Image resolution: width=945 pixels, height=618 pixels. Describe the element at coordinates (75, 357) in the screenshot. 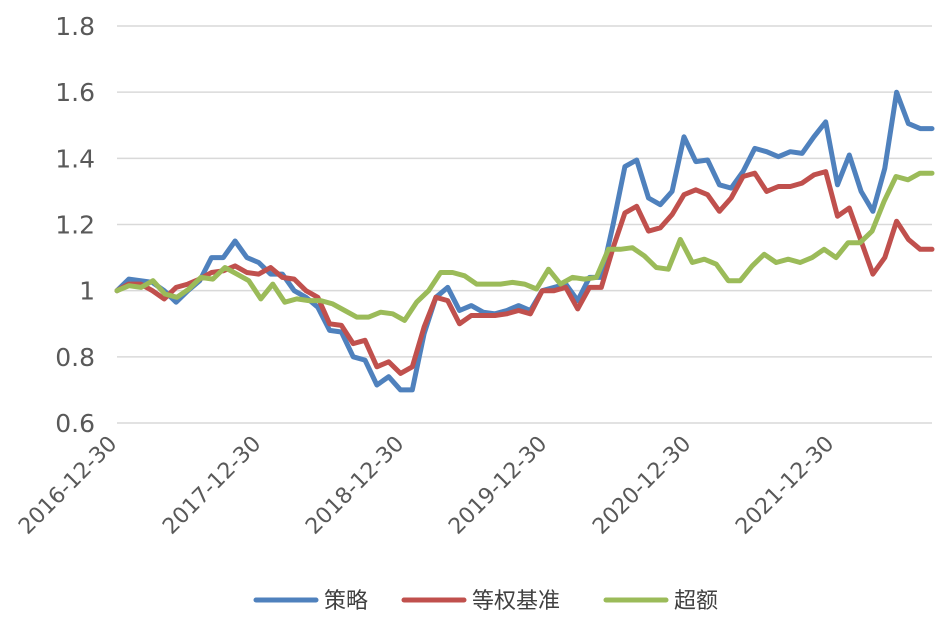

I see `y-tick-label: 0.8` at that location.